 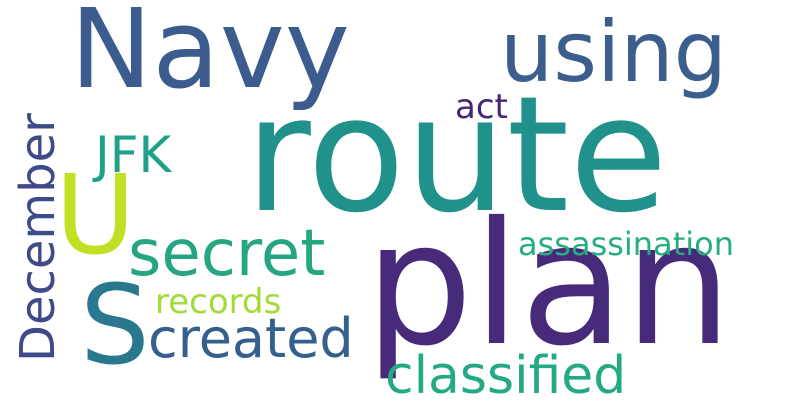 What do you see at coordinates (613, 52) in the screenshot?
I see `word-using: using` at bounding box center [613, 52].